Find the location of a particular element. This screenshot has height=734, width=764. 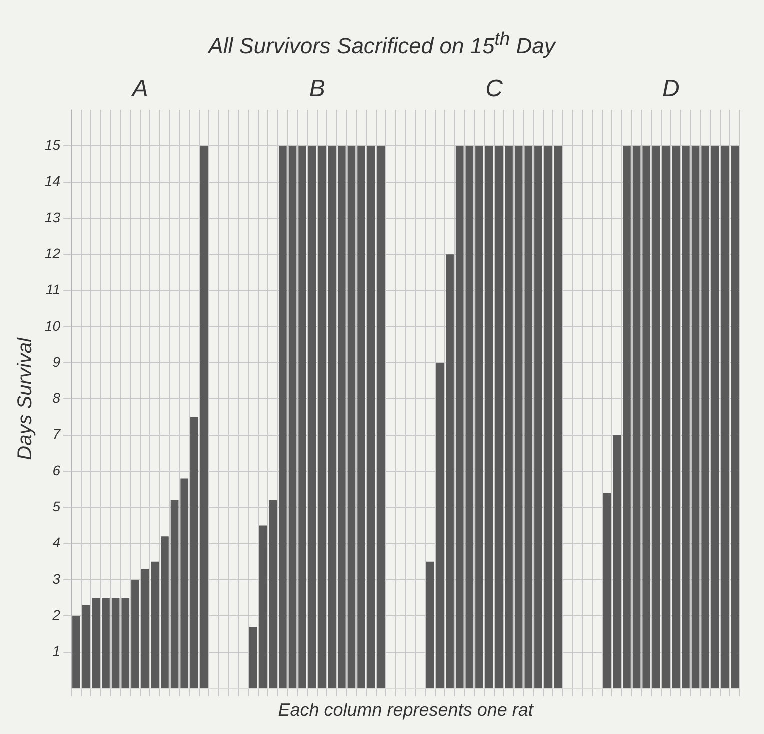

y-tick-label: 14 is located at coordinates (52, 181).